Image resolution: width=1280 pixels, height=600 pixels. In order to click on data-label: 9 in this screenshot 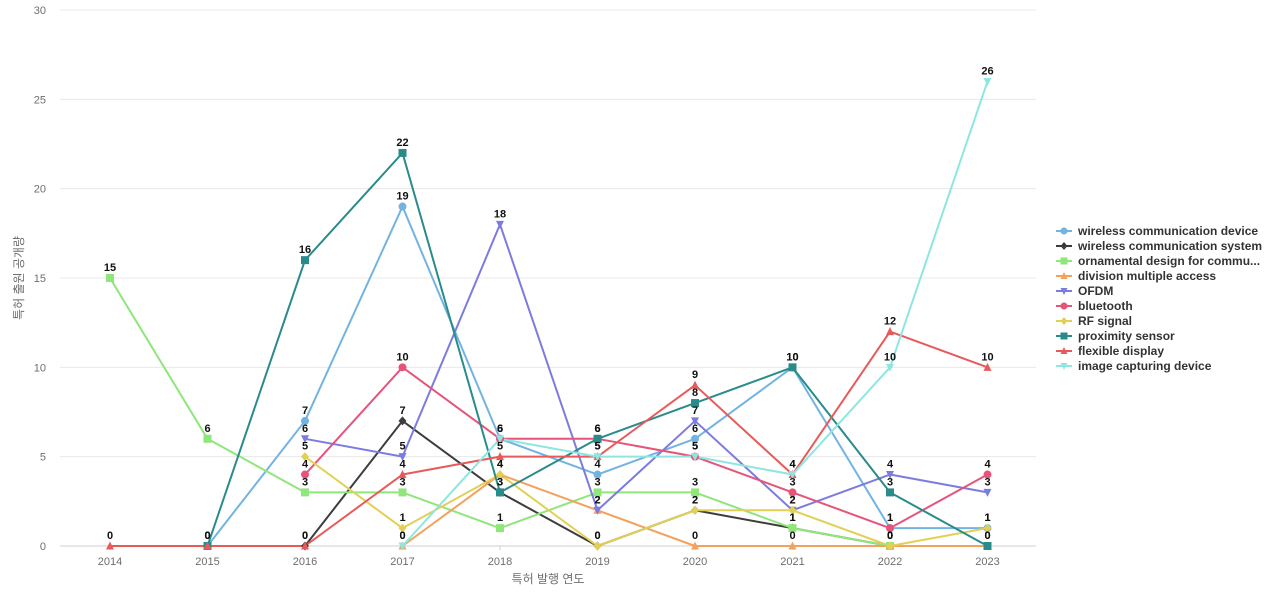, I will do `click(695, 375)`.